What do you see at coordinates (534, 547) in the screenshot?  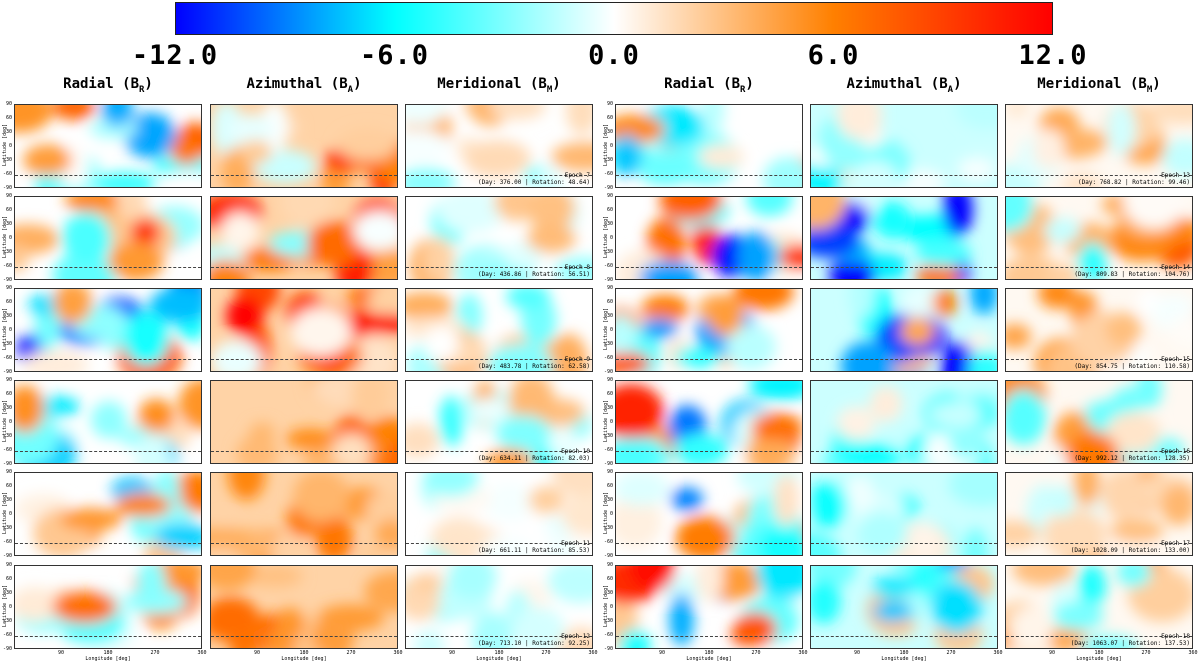 I see `epoch-label: Epoch 11 (Day: 661.11 | Rotation: 85.53)` at bounding box center [534, 547].